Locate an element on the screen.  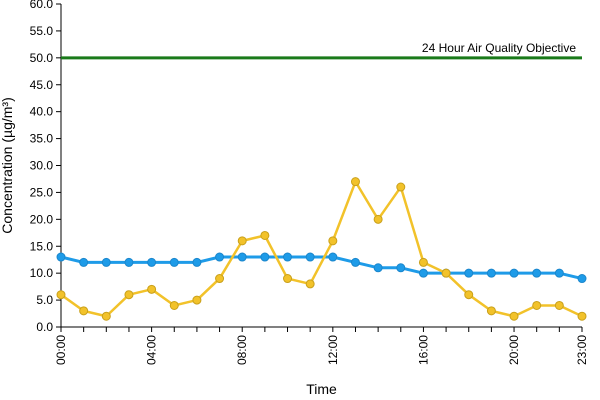
y-axis-title: Concentration (µg/m³) is located at coordinates (7, 165).